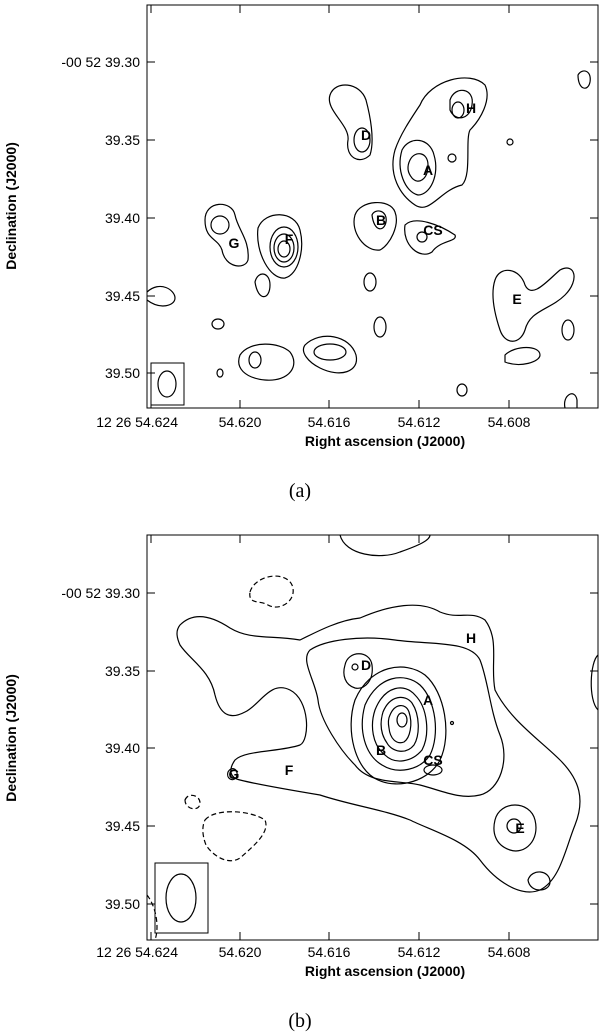 This screenshot has width=600, height=1035. What do you see at coordinates (167, 384) in the screenshot?
I see `beam` at bounding box center [167, 384].